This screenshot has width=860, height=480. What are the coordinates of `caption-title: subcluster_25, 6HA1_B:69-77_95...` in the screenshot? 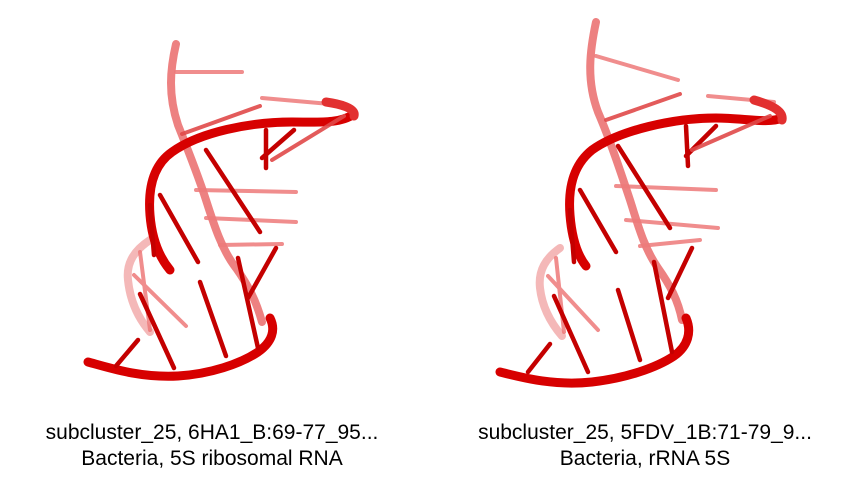 It's located at (212, 432).